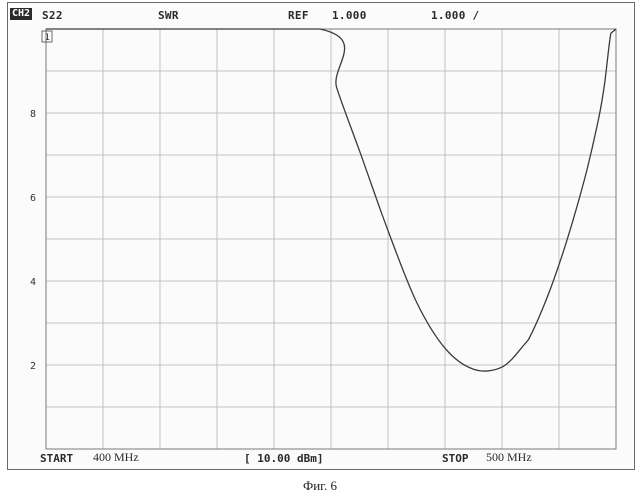 This screenshot has width=640, height=500. What do you see at coordinates (33, 366) in the screenshot?
I see `y-tick-label: 2` at bounding box center [33, 366].